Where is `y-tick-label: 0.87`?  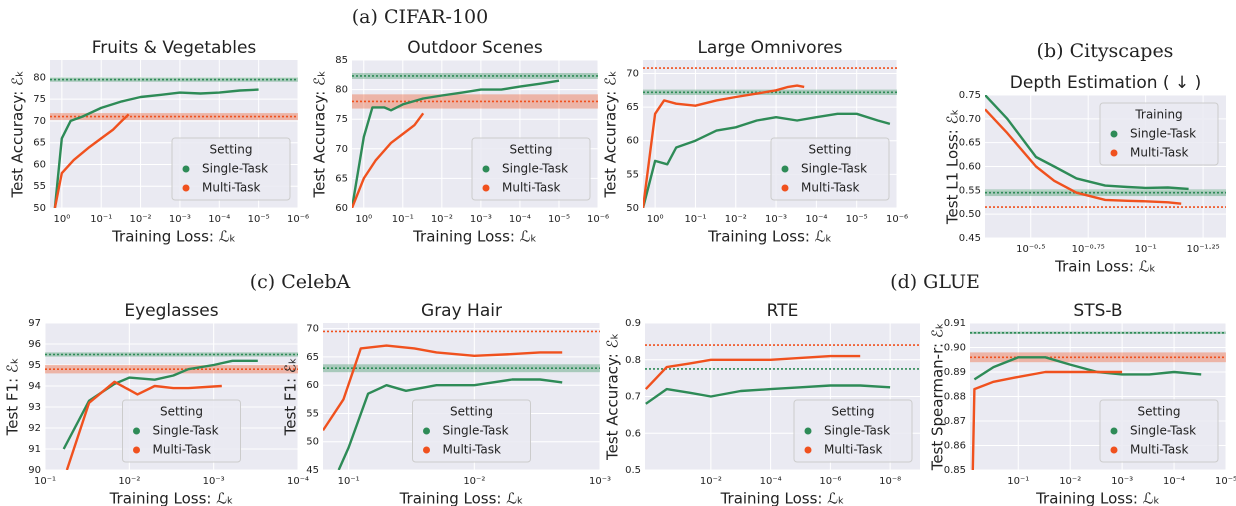
y-tick-label: 0.87 is located at coordinates (955, 421).